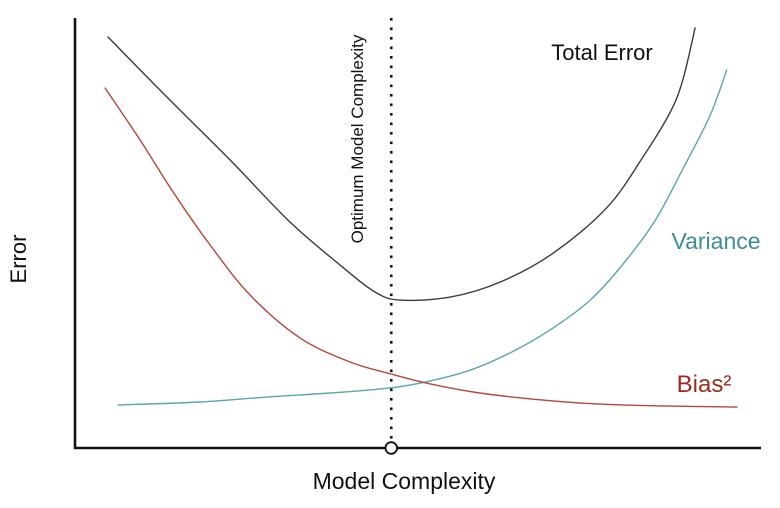  Describe the element at coordinates (404, 481) in the screenshot. I see `x-axis-title: Model Complexity` at that location.